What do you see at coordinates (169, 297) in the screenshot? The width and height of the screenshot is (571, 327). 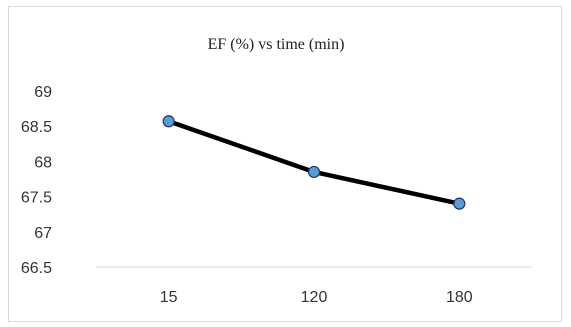 I see `x-tick-label: 15` at bounding box center [169, 297].